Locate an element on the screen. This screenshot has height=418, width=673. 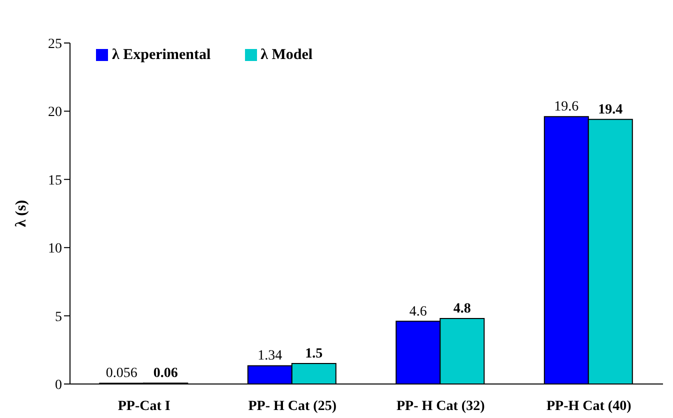
data-label: 19.6 is located at coordinates (566, 107).